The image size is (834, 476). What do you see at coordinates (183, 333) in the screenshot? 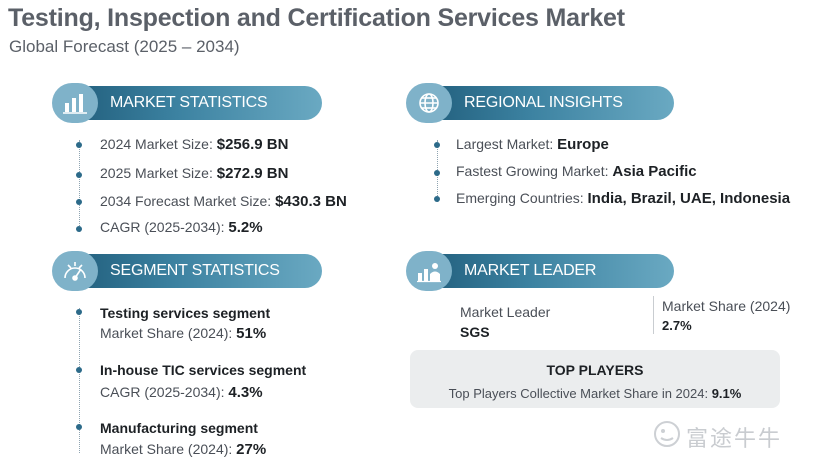
I see `segment-row: Market Share (2024): 51%` at bounding box center [183, 333].